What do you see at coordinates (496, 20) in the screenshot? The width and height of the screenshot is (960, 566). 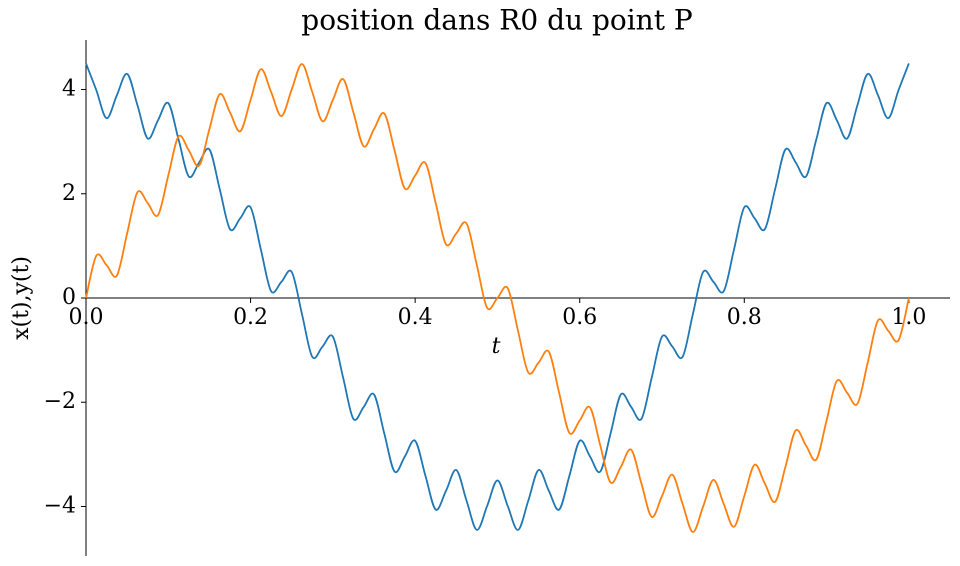 I see `chart-title: position dans R0 du point P` at bounding box center [496, 20].